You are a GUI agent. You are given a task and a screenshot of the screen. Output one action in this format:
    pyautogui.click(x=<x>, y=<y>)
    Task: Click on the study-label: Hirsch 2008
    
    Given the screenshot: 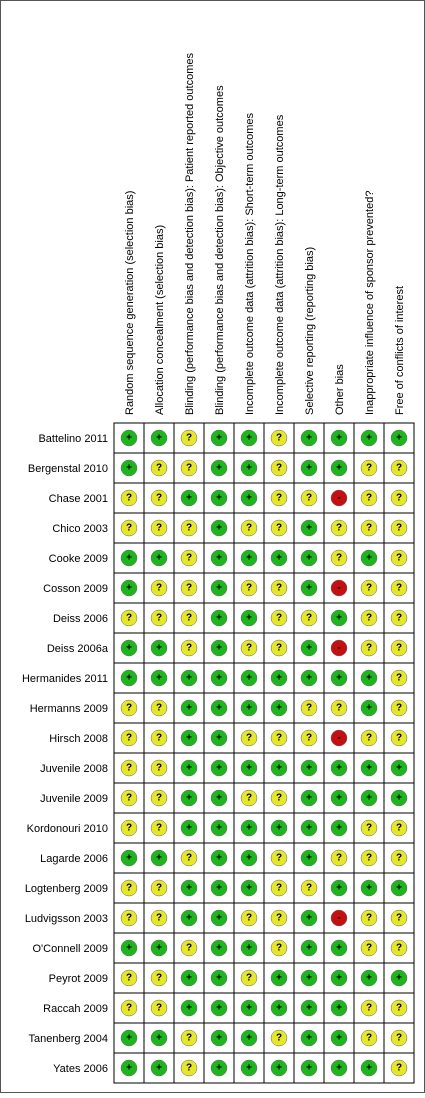 What is the action you would take?
    pyautogui.click(x=78, y=739)
    